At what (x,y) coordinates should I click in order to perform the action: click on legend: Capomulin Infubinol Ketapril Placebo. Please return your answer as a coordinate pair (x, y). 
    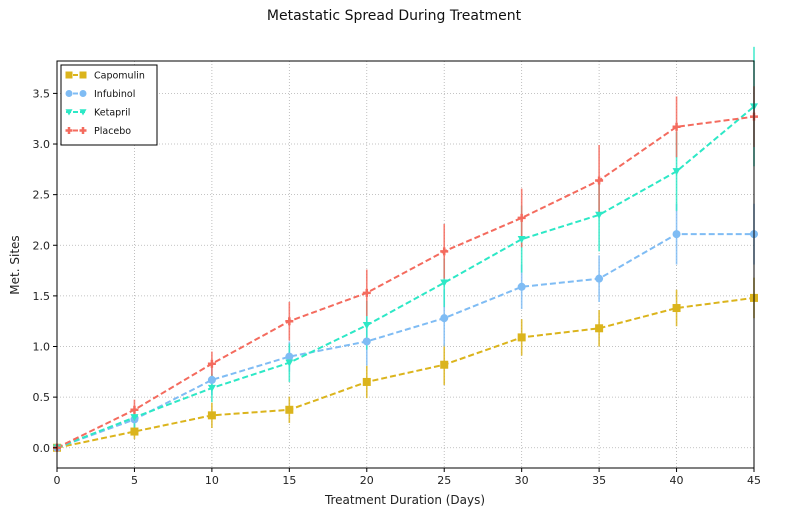
    Looking at the image, I should click on (109, 105).